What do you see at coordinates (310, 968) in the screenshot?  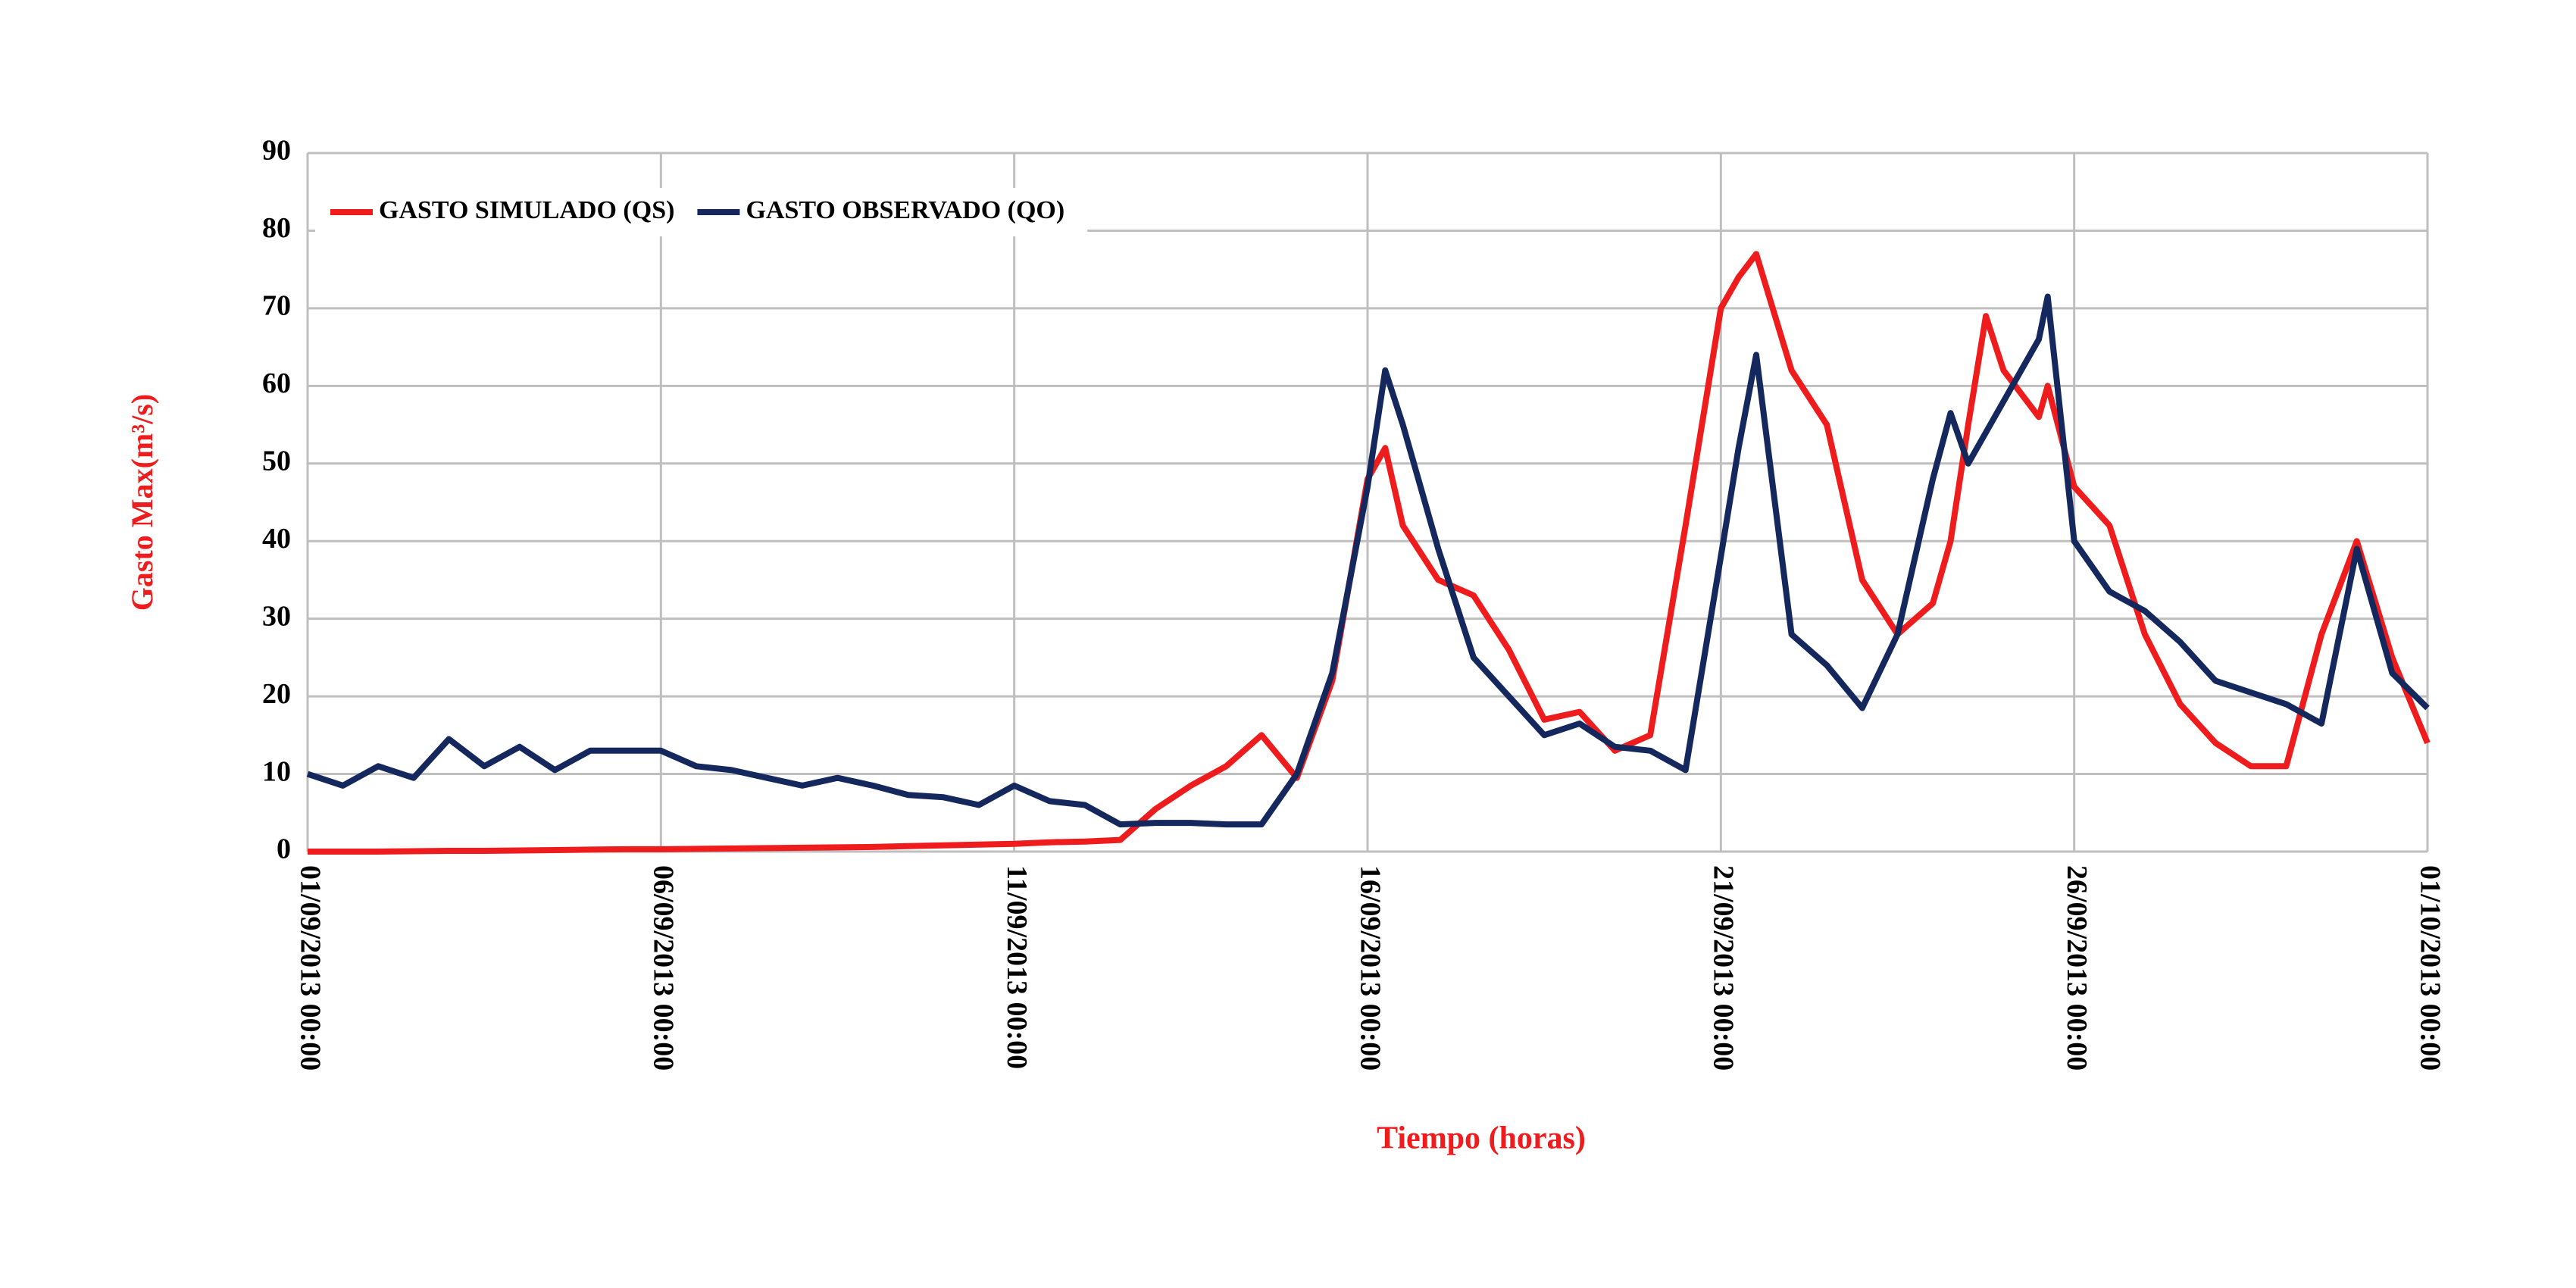 I see `x-tick-label: 01/09/2013 00:00` at bounding box center [310, 968].